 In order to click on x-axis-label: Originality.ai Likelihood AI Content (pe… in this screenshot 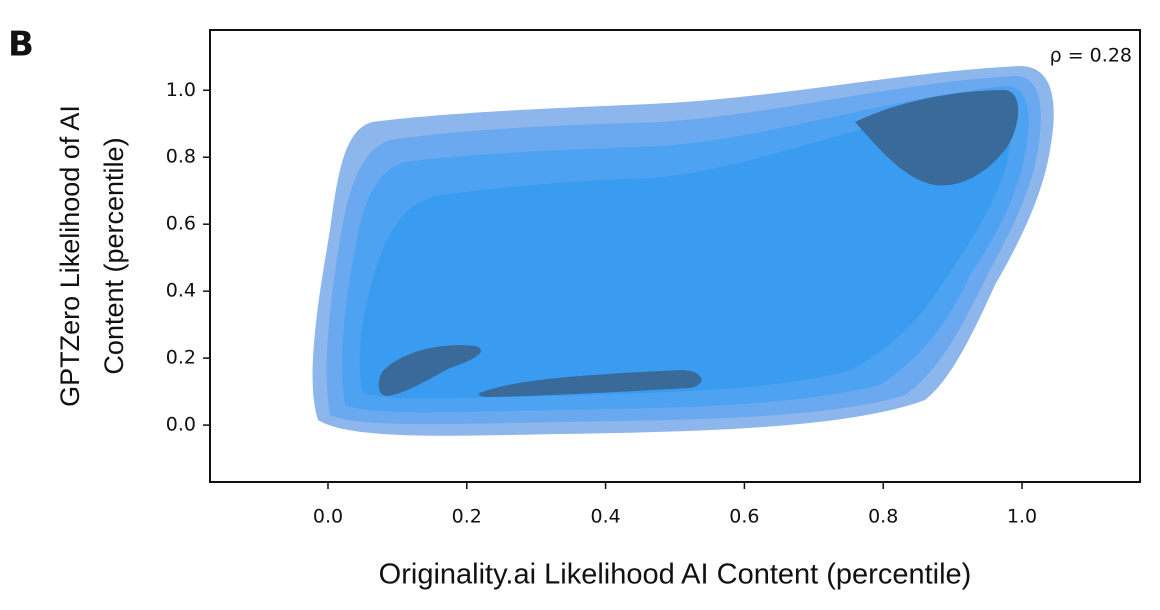, I will do `click(675, 575)`.